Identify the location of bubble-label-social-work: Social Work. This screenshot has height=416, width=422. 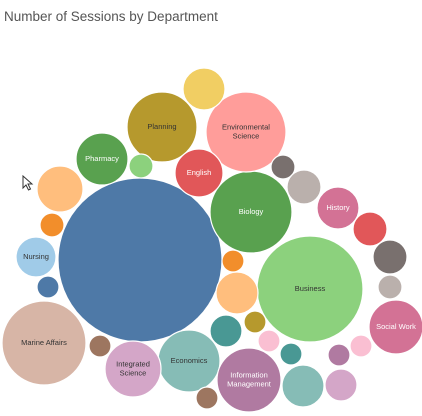
(396, 326).